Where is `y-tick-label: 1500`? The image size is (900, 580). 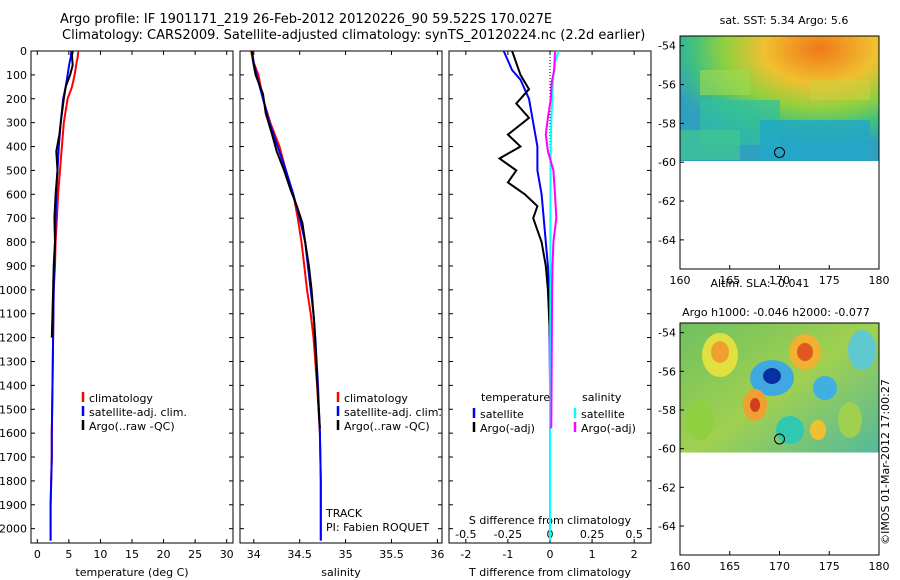 y-tick-label: 1500 is located at coordinates (13, 409).